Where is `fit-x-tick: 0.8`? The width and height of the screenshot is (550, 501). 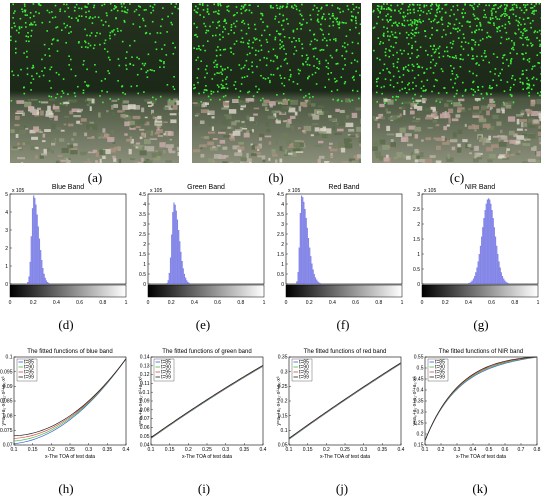
fit-x-tick: 0.8 is located at coordinates (537, 450).